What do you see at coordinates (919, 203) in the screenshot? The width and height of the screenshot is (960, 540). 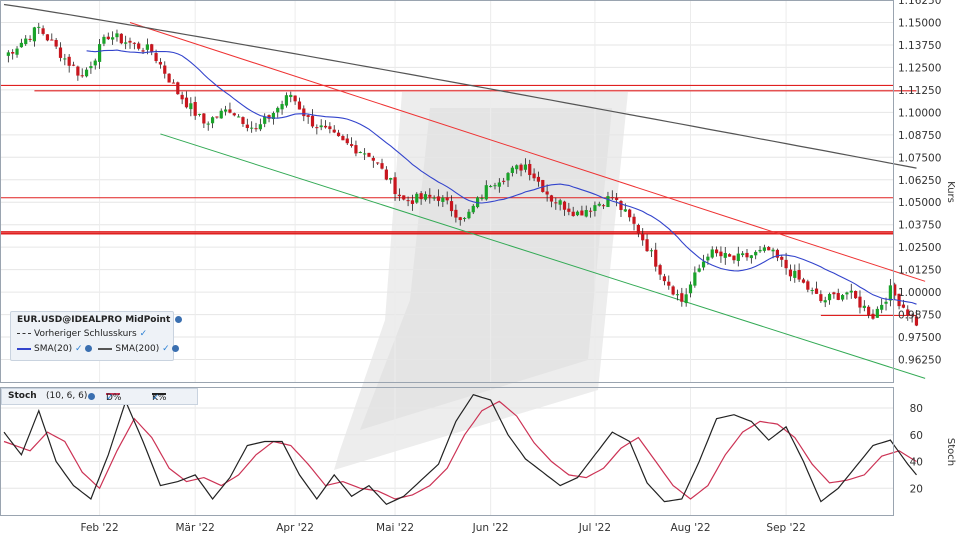 I see `price-tick-label: 1.05000` at bounding box center [919, 203].